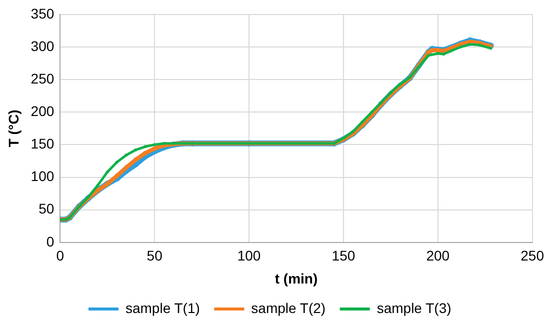 The width and height of the screenshot is (550, 326). I want to click on legend-label: sample T(2), so click(288, 308).